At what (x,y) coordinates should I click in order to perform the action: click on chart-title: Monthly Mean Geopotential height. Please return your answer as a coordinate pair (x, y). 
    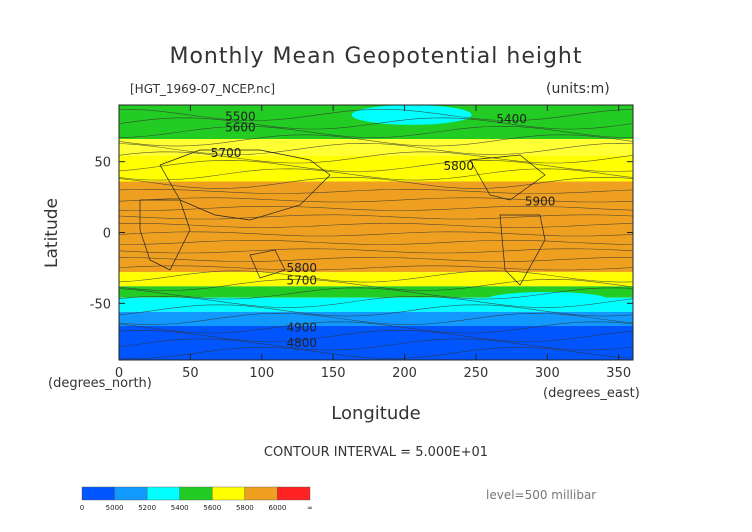
    Looking at the image, I should click on (376, 56).